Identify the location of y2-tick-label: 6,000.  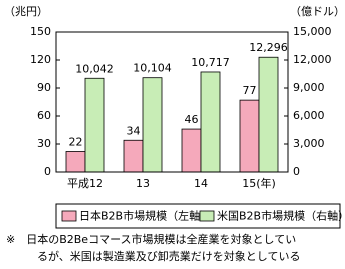
(309, 115).